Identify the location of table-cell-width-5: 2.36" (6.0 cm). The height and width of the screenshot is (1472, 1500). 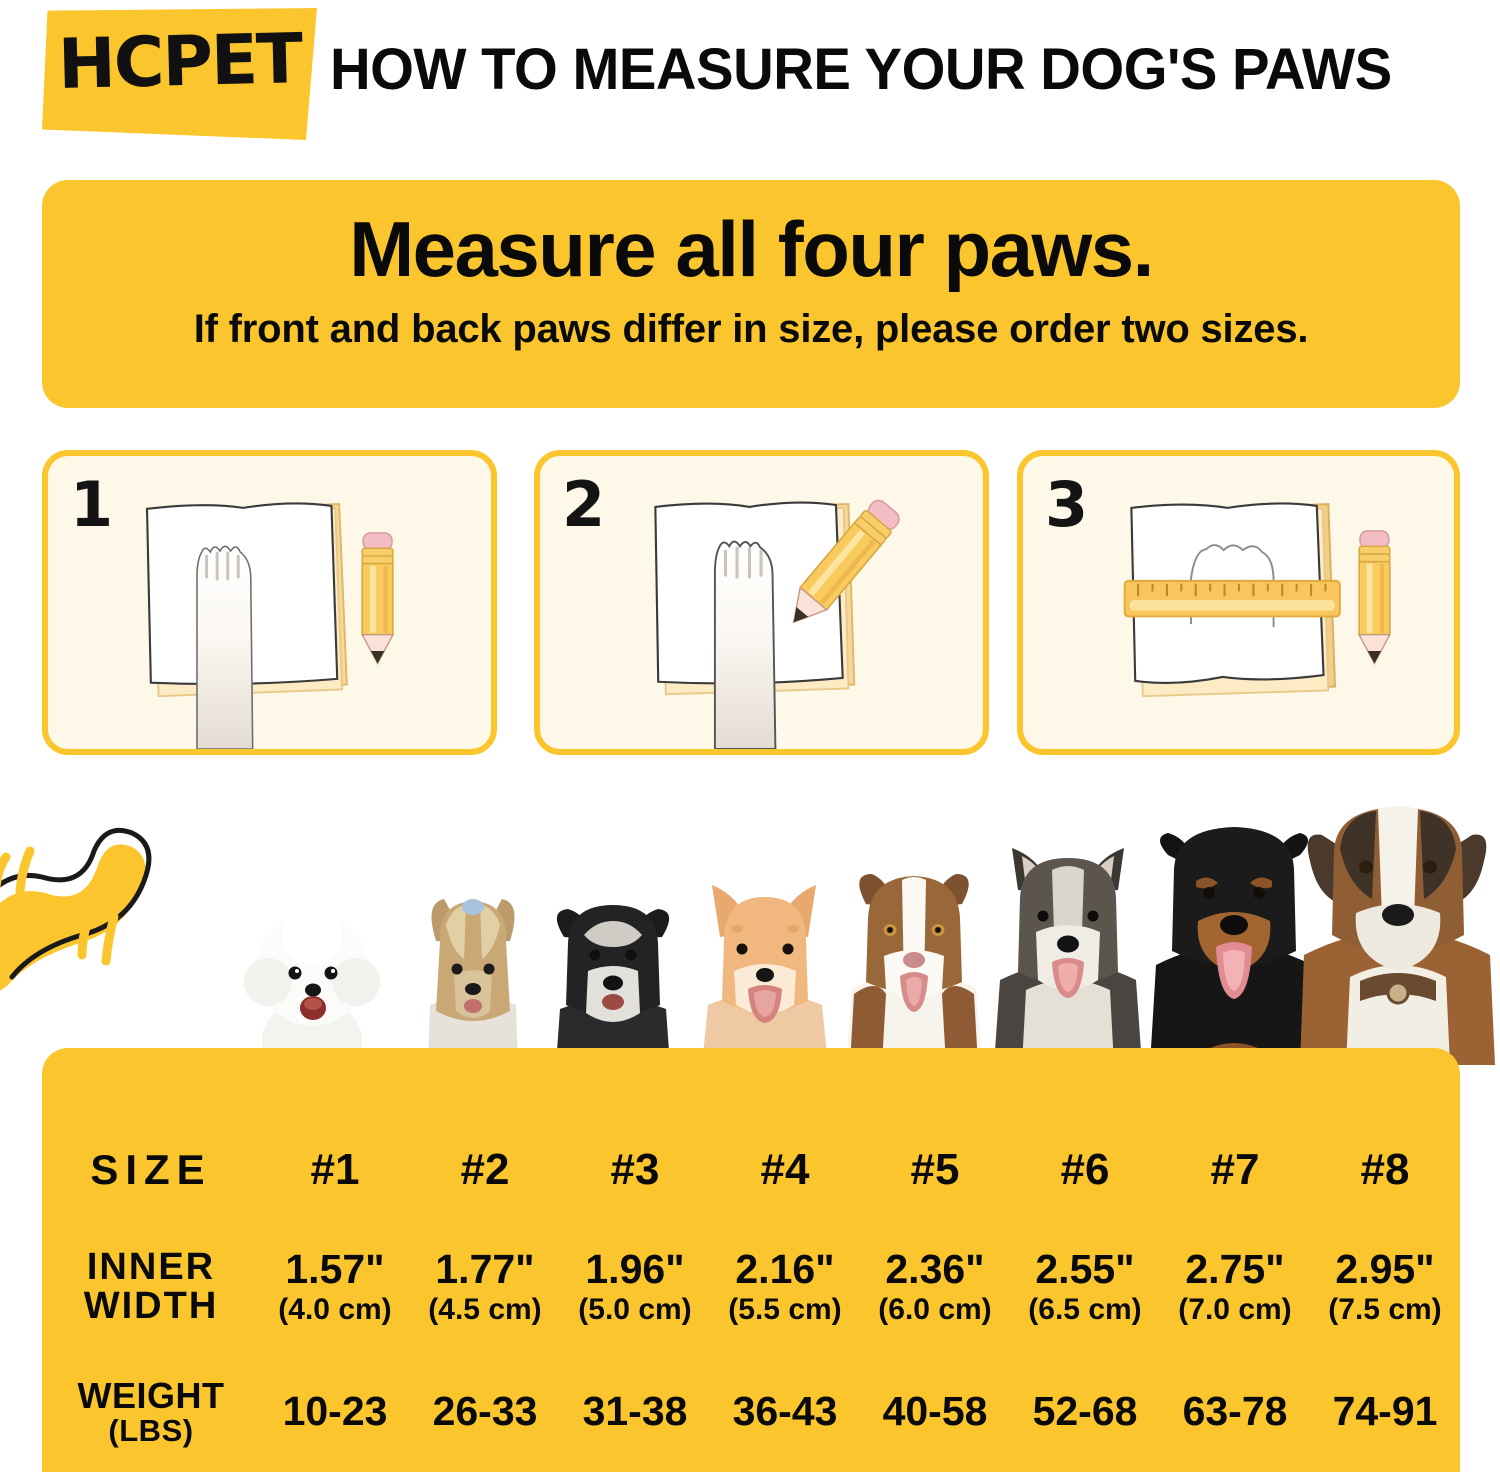
(935, 1287).